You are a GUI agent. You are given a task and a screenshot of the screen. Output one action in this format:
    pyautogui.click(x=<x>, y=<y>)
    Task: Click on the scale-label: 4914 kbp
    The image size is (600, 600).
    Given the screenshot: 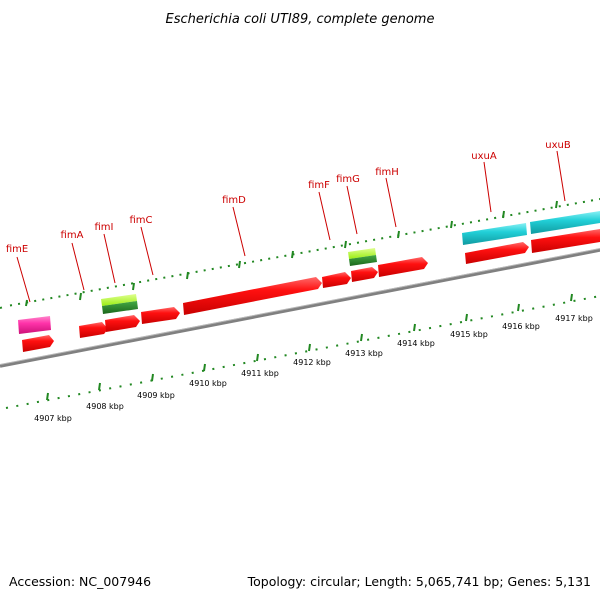 What is the action you would take?
    pyautogui.click(x=416, y=343)
    